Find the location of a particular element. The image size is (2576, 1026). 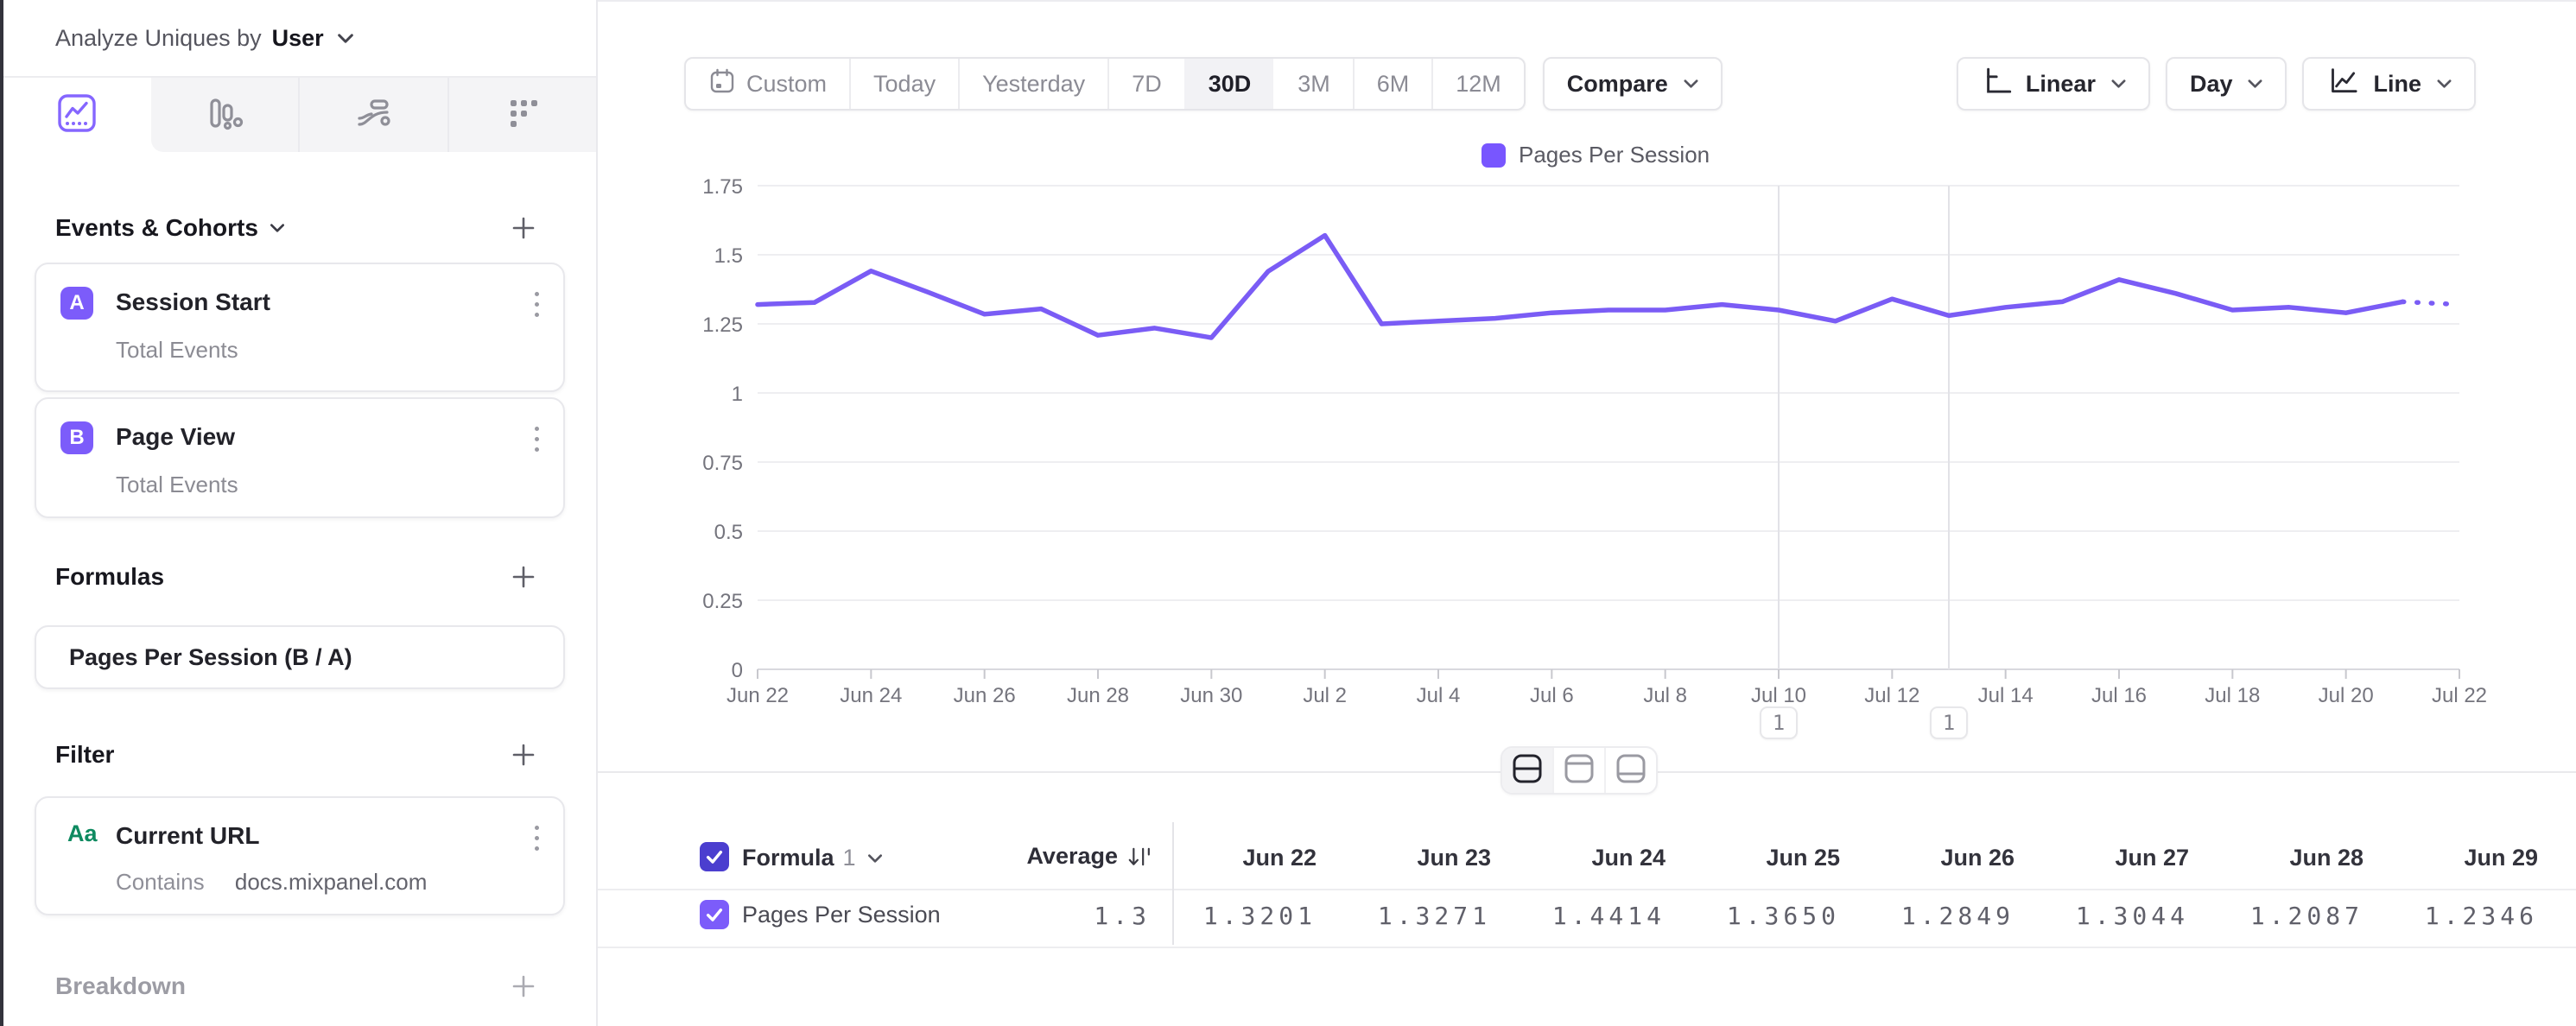

layout-toggle-control is located at coordinates (1579, 771).